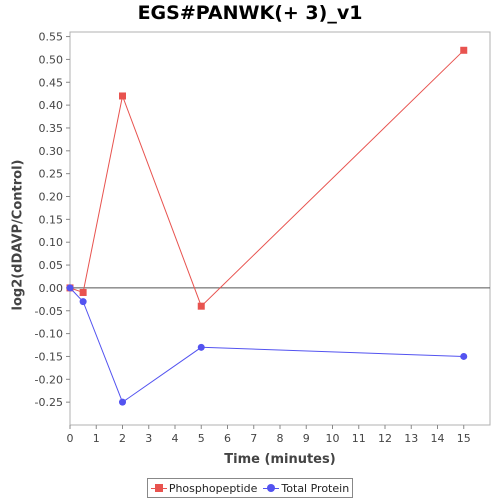 This screenshot has width=500, height=500. I want to click on y-tick-label: -0.25, so click(49, 402).